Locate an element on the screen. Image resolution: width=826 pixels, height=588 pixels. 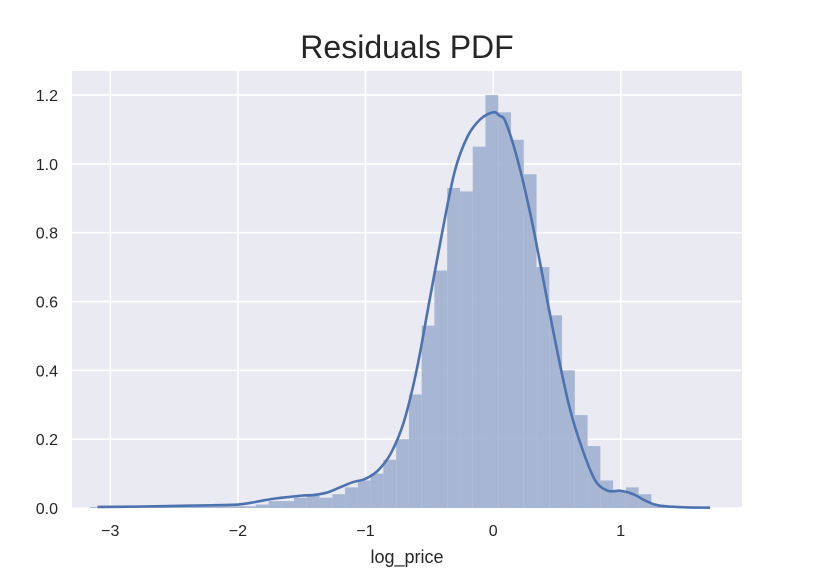
y-axis-ticks: 0.0 0.2 0.4 0.6 0.8 1.0 1.2 is located at coordinates (47, 303).